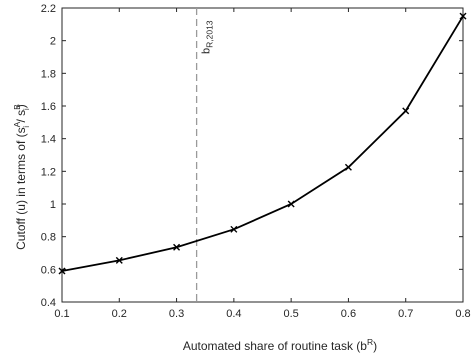 The height and width of the screenshot is (358, 476). I want to click on x-axis-label: Automated share of routine task (bR), so click(280, 345).